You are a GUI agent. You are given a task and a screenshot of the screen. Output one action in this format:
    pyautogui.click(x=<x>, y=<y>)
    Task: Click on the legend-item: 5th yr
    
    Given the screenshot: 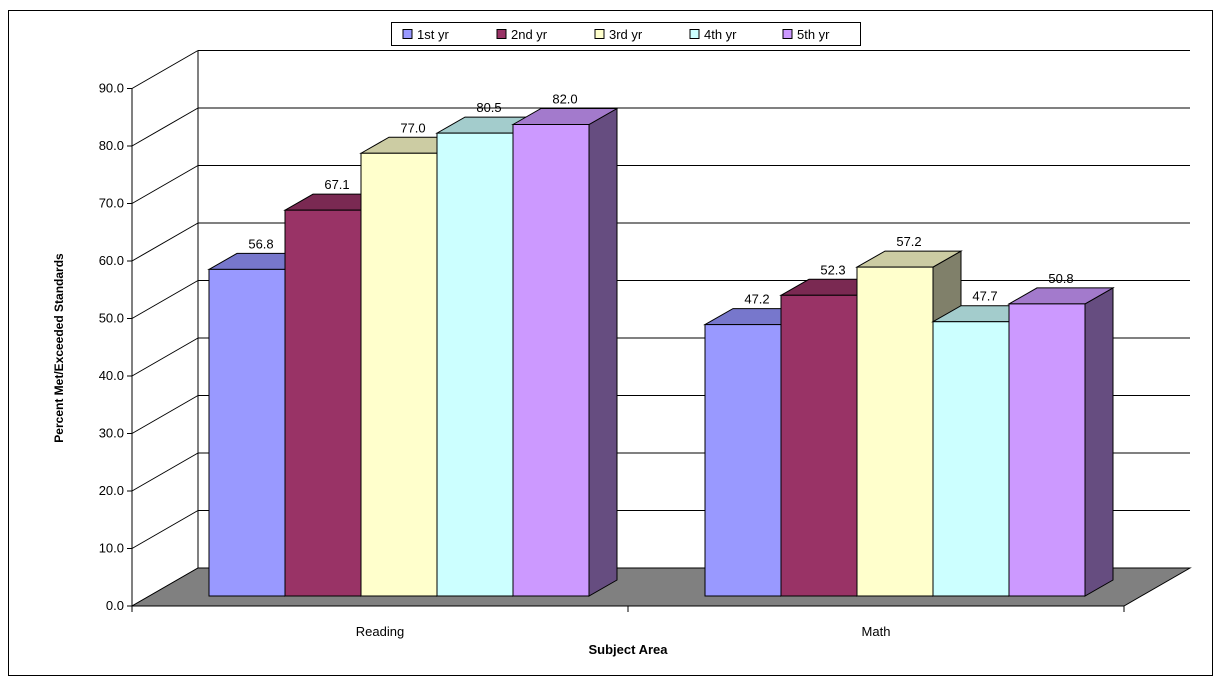 What is the action you would take?
    pyautogui.click(x=806, y=34)
    